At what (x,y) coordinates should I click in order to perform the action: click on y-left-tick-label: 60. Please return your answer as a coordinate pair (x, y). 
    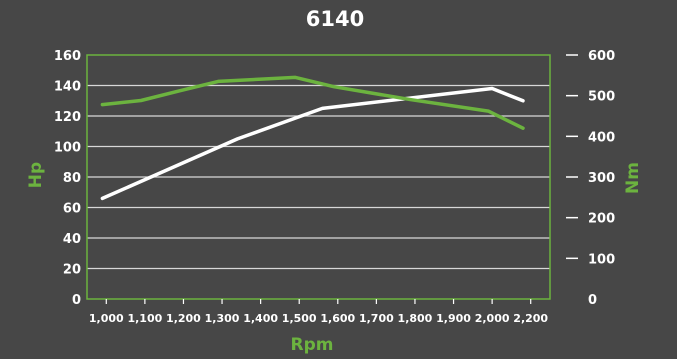
    Looking at the image, I should click on (72, 209).